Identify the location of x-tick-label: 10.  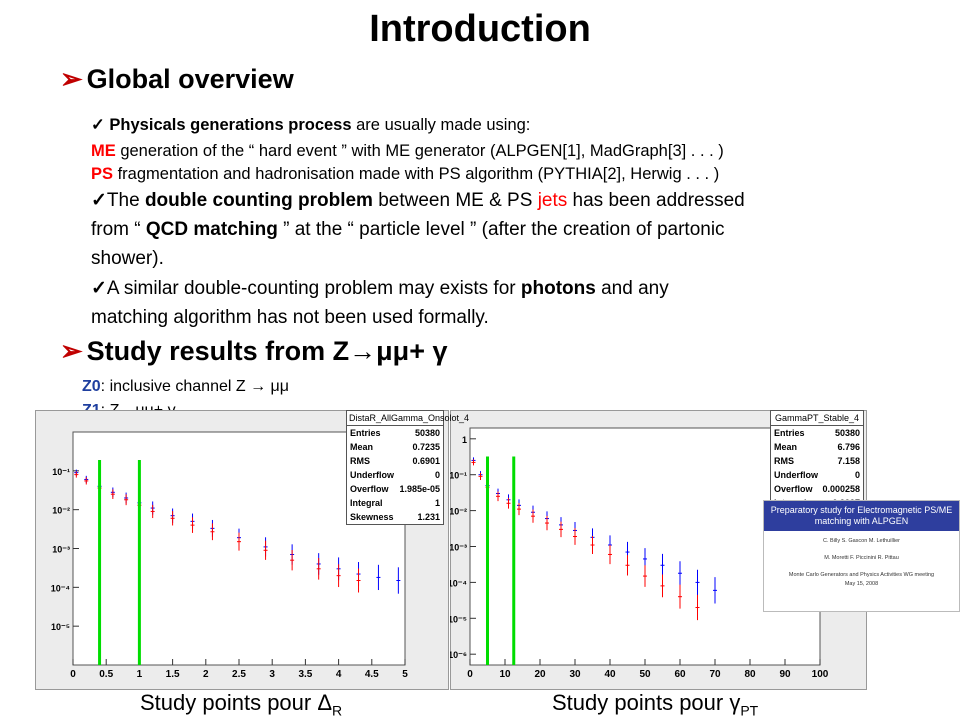
(505, 674).